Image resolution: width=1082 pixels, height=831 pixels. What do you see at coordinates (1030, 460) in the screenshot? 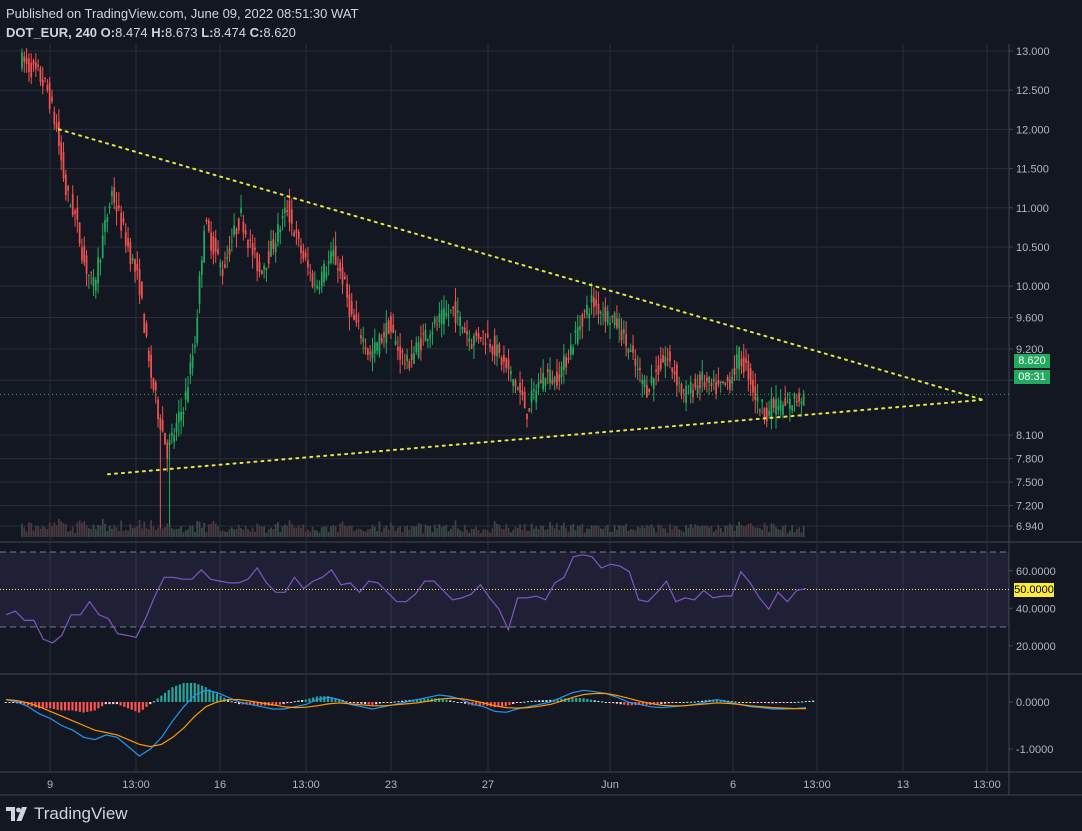
I see `price-axis-label: 7.800` at bounding box center [1030, 460].